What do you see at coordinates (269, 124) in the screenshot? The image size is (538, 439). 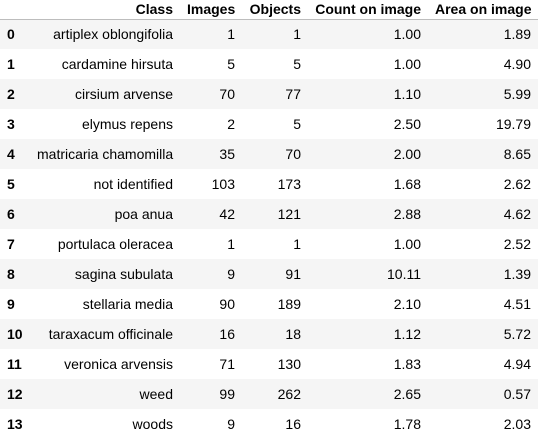 I see `table-row: 3 elymus repens 2 5 2.50 19.79` at bounding box center [269, 124].